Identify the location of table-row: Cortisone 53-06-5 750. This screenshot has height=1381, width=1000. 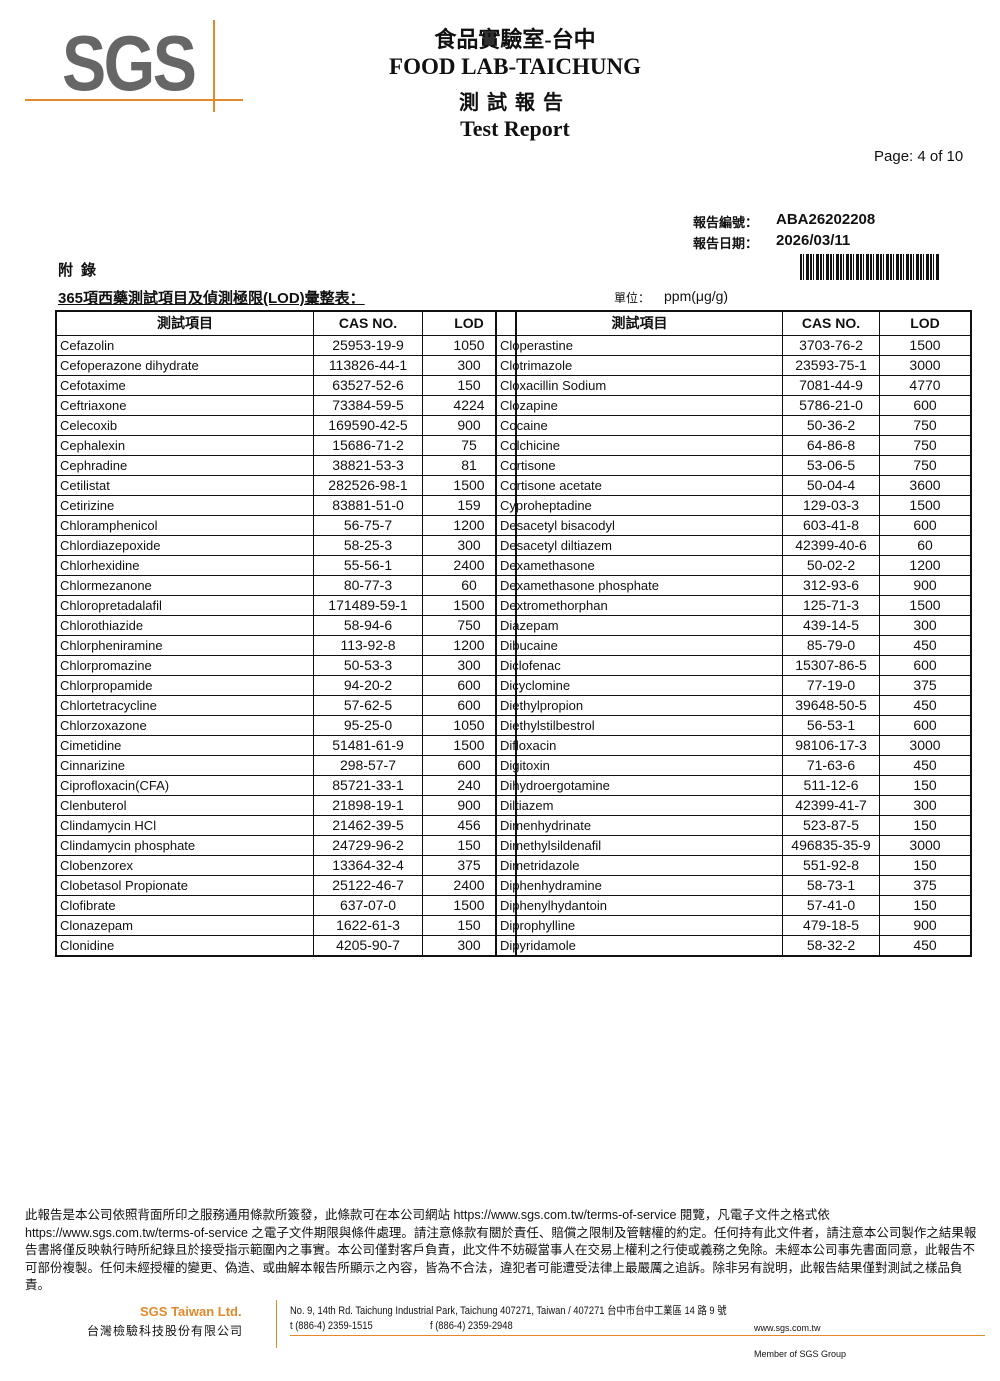
(733, 465).